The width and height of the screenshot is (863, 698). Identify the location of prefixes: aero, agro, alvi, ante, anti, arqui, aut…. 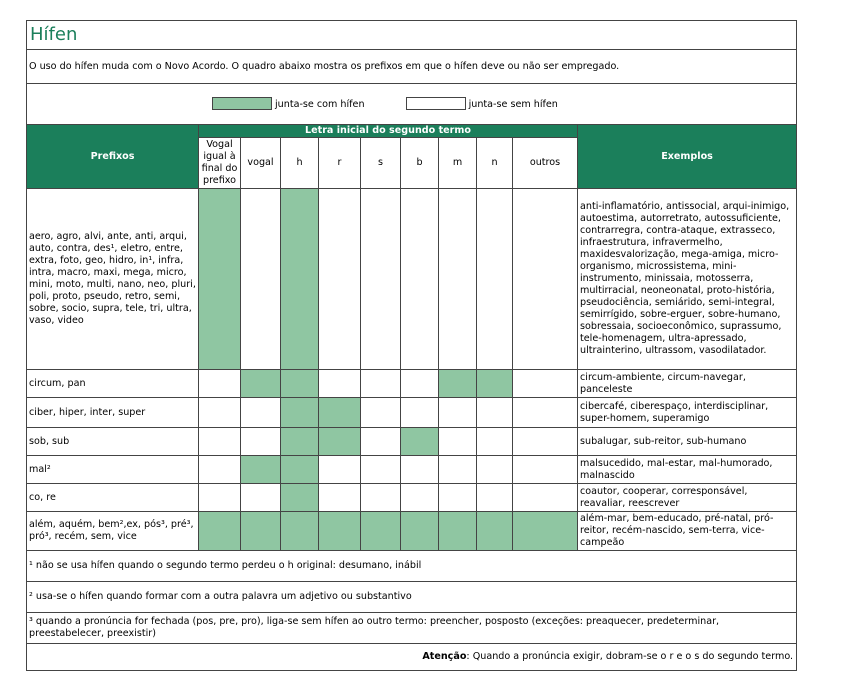
(112, 279).